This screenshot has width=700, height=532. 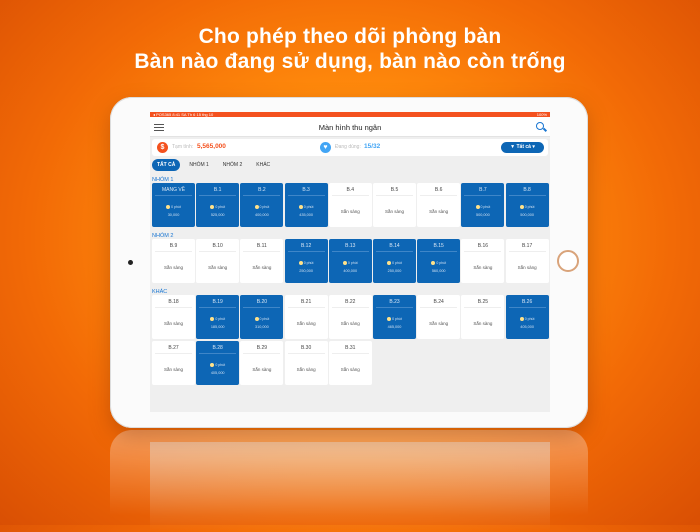 What do you see at coordinates (306, 205) in the screenshot?
I see `table-tile: B.3 0 phút 435,000` at bounding box center [306, 205].